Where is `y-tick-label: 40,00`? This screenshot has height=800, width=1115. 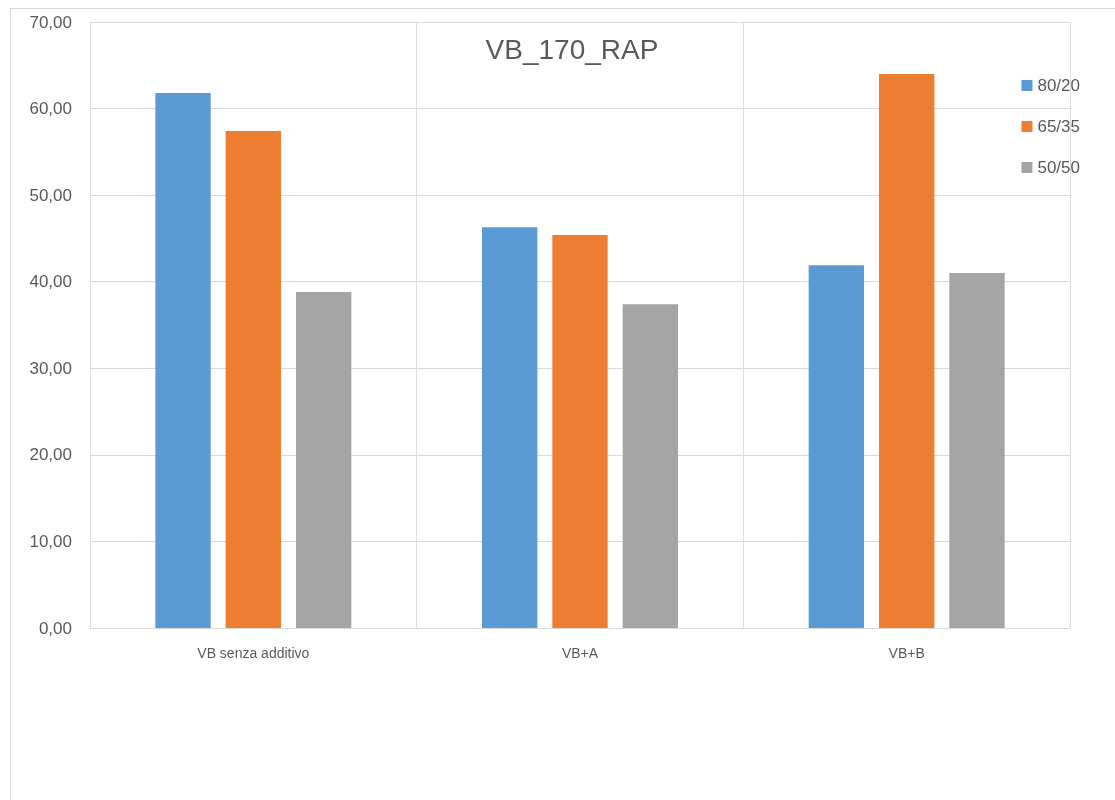 y-tick-label: 40,00 is located at coordinates (50, 282).